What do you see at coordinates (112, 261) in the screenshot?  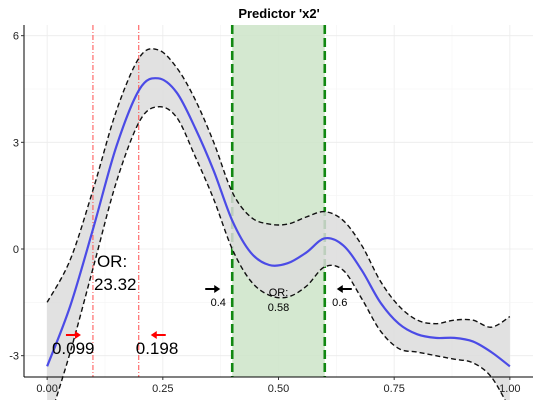 I see `or-big-label: OR:` at bounding box center [112, 261].